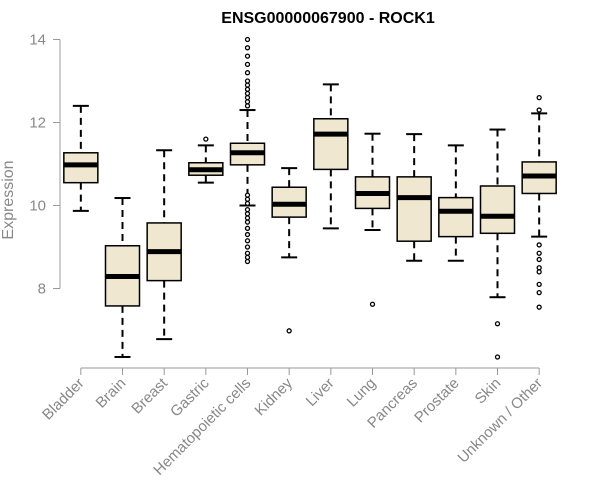  What do you see at coordinates (45, 165) in the screenshot?
I see `y-axis: 8 10 12 14` at bounding box center [45, 165].